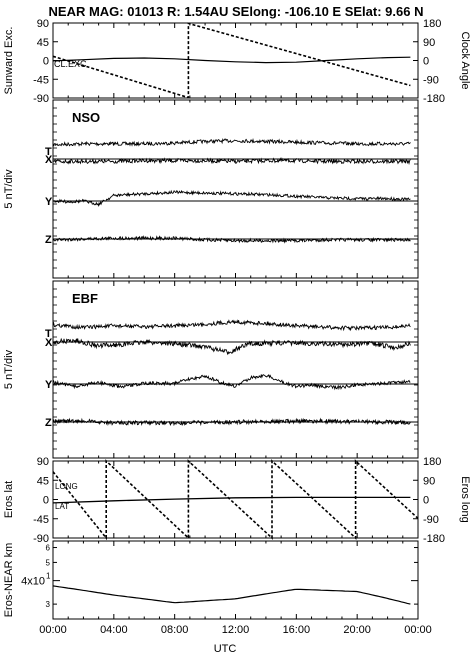 The height and width of the screenshot is (656, 473). I want to click on series-line-lat, so click(231, 500).